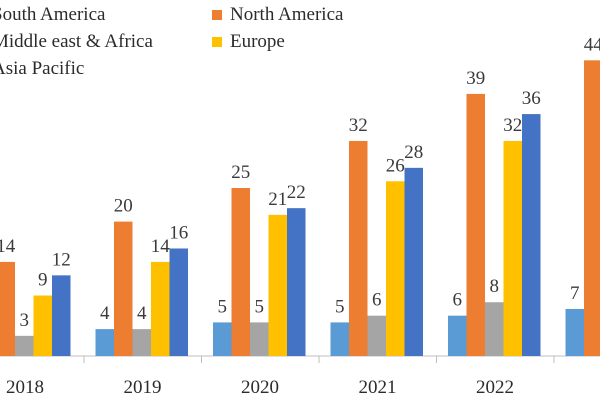  Describe the element at coordinates (376, 335) in the screenshot. I see `bar-middle-east-africa-2021` at that location.